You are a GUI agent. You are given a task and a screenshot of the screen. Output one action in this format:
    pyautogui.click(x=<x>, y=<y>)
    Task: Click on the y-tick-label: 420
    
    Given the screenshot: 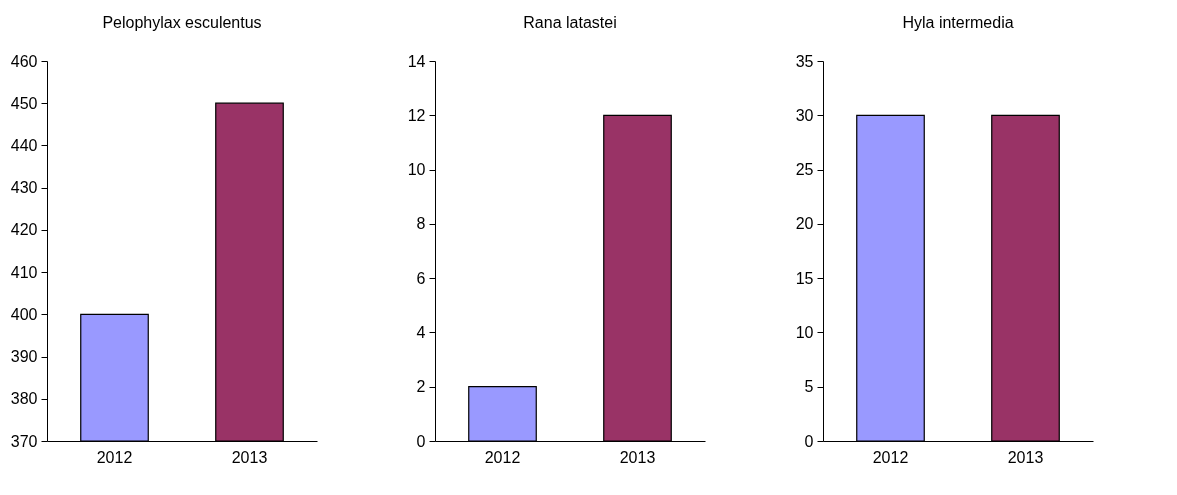 What is the action you would take?
    pyautogui.click(x=24, y=230)
    